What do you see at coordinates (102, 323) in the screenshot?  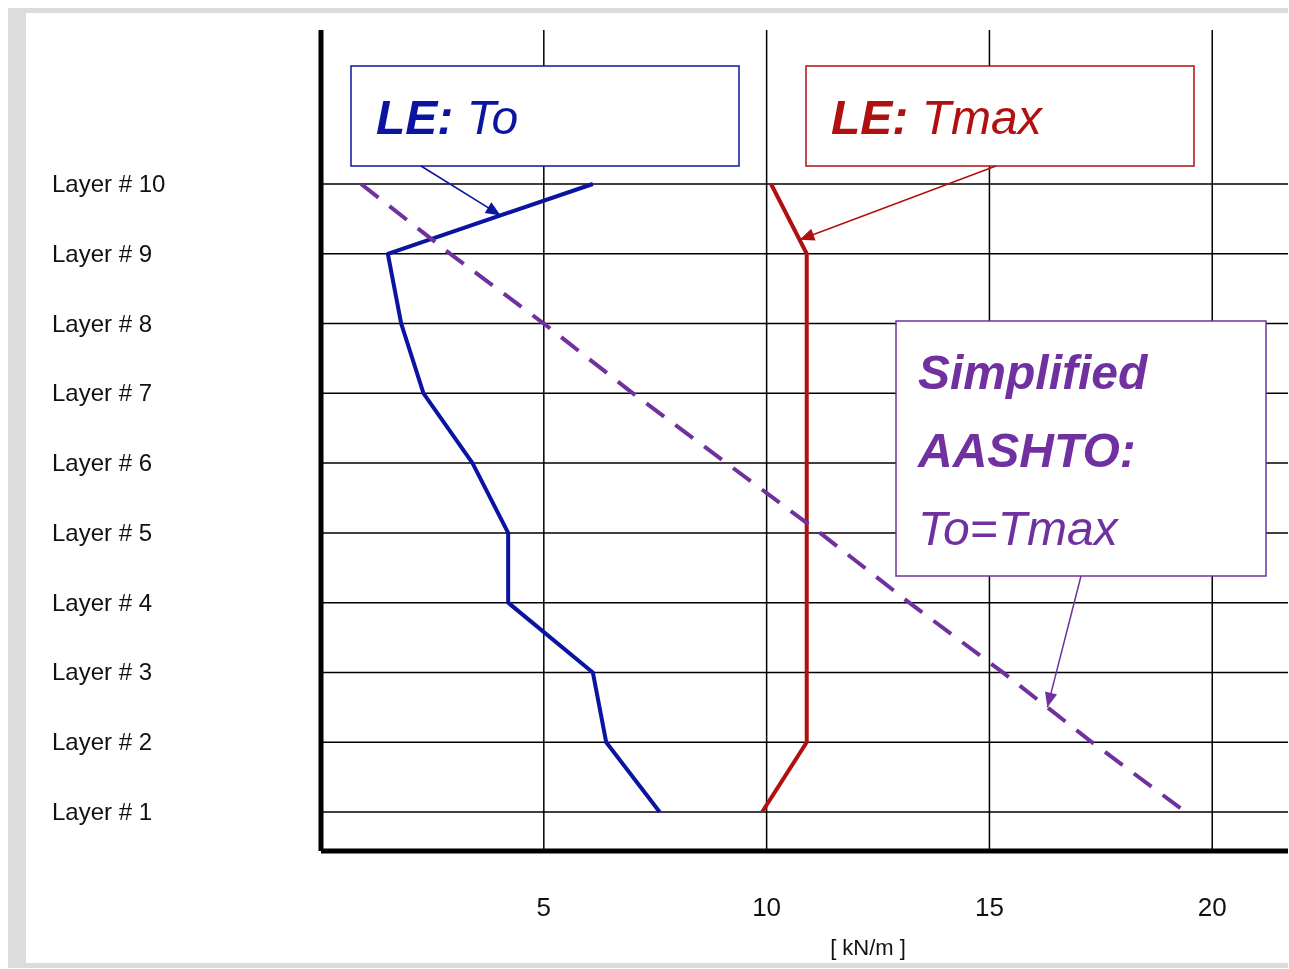 I see `y-tick-label: Layer # 8` at bounding box center [102, 323].